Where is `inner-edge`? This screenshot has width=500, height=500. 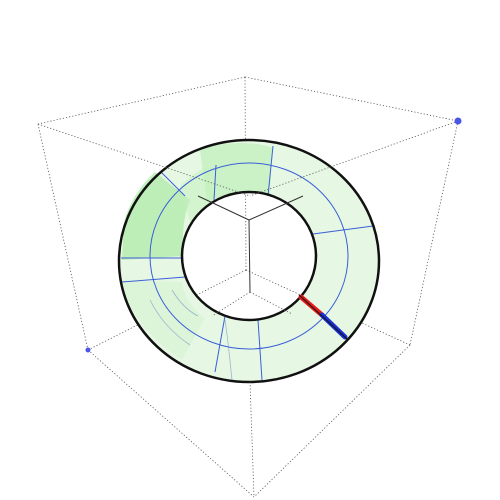
inner-edge is located at coordinates (249, 256).